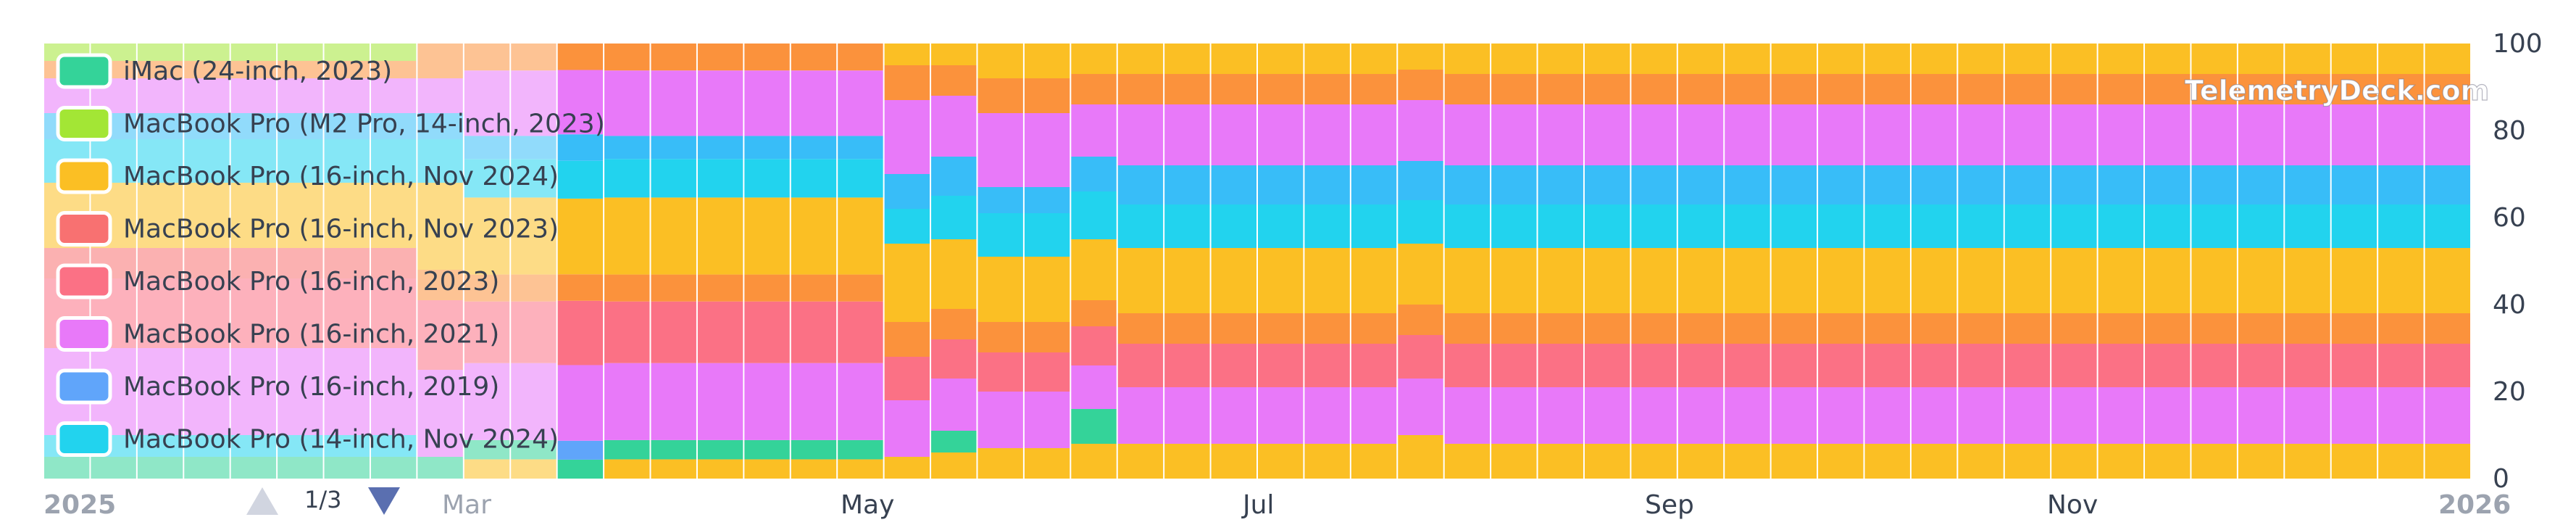 This screenshot has height=525, width=2576. I want to click on legend-swatch, so click(84, 387).